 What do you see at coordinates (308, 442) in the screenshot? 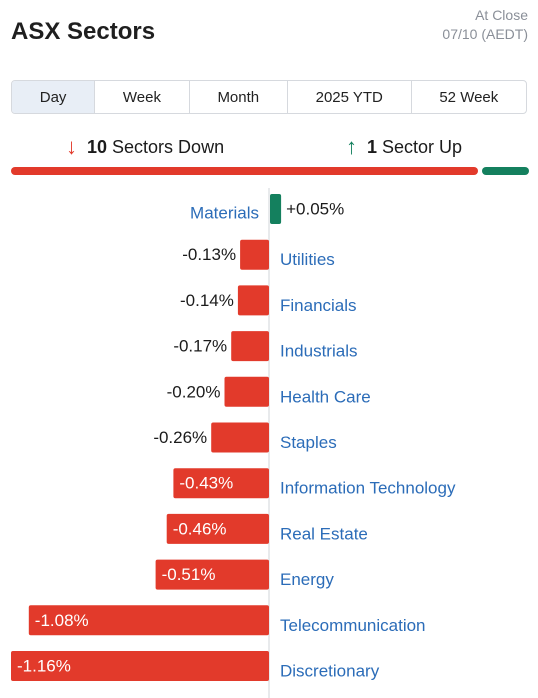
I see `category-label: Staples` at bounding box center [308, 442].